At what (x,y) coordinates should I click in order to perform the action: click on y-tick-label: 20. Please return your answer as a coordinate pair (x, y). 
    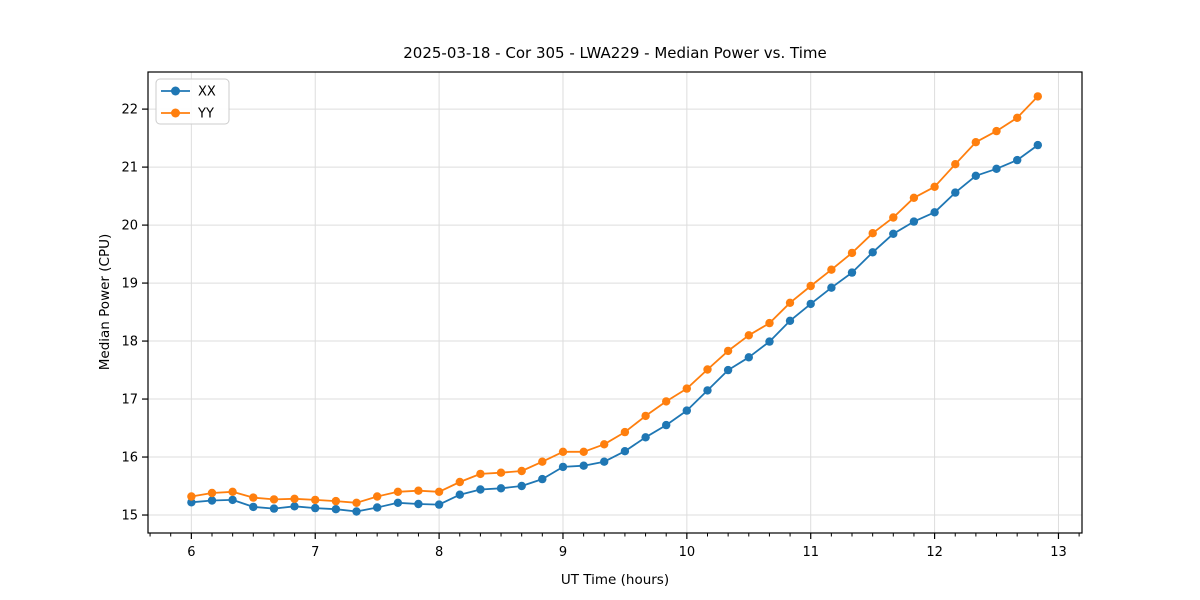
    Looking at the image, I should click on (129, 226).